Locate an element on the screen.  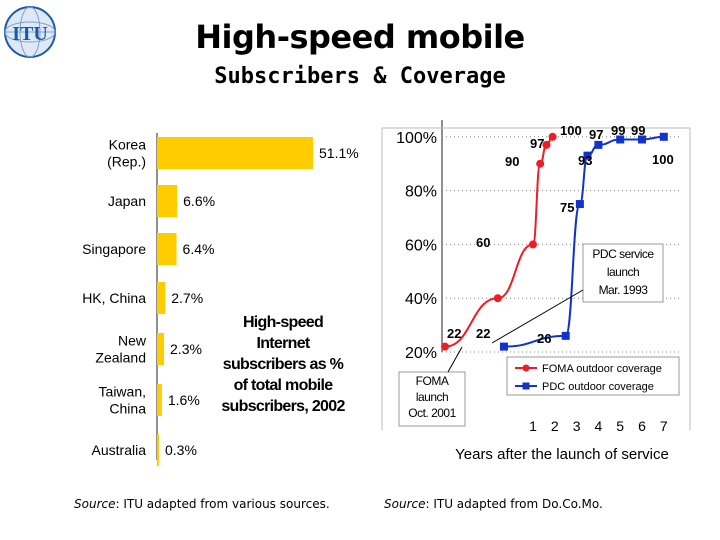
legend-label: FOMA outdoor coverage is located at coordinates (602, 369).